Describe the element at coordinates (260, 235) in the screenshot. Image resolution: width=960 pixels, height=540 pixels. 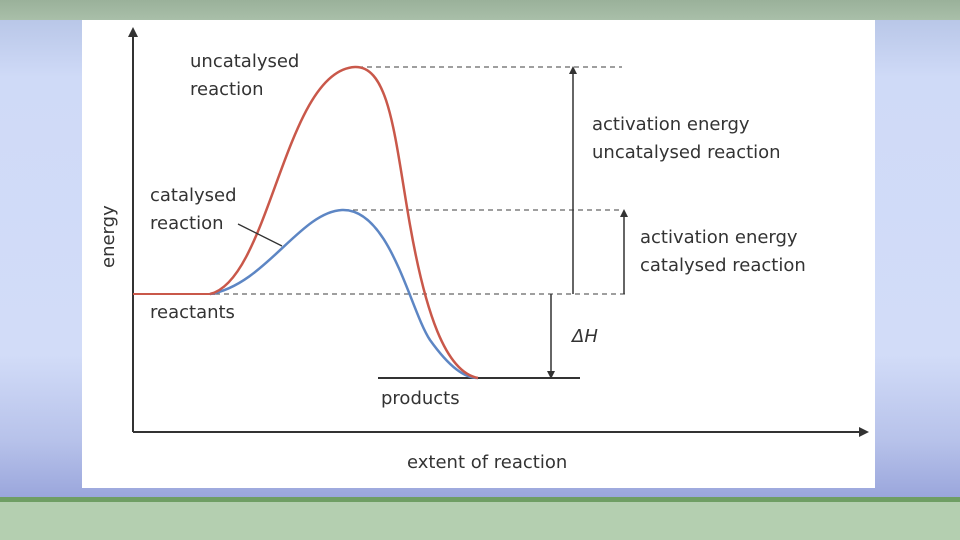
I see `catalysed-label-pointer` at that location.